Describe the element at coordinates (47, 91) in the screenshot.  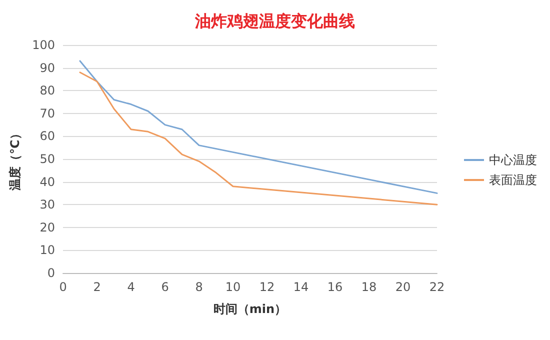
I see `y-tick-label: 80` at that location.